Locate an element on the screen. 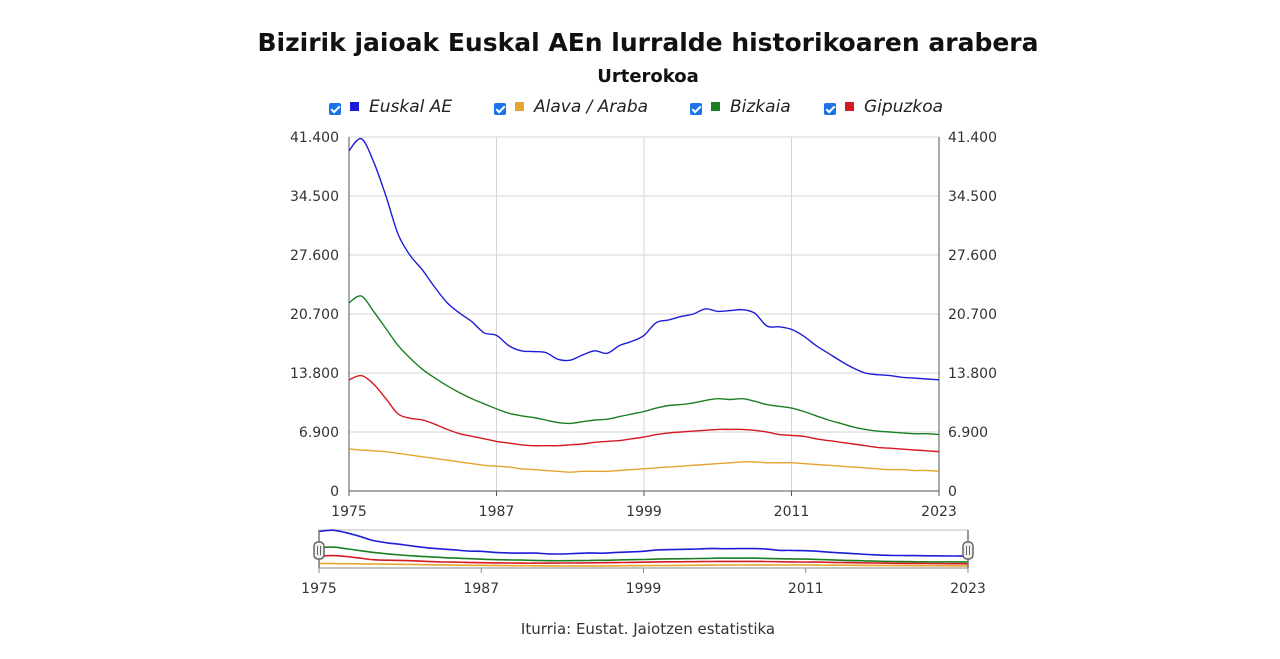 Image resolution: width=1280 pixels, height=659 pixels. y-tick-label-right: 6.900 is located at coordinates (968, 433).